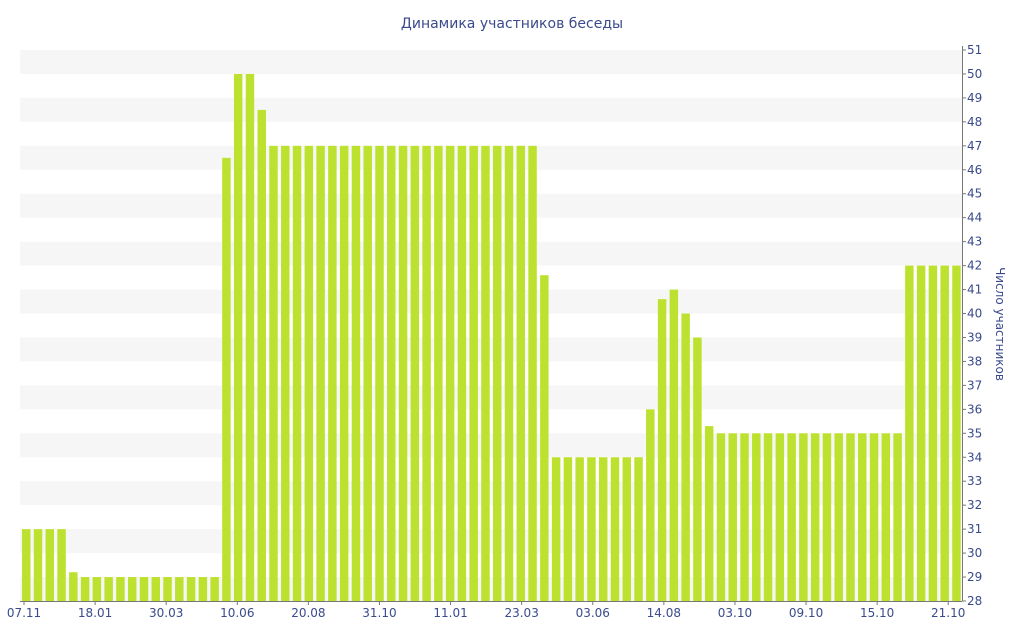 This screenshot has height=640, width=1024. What do you see at coordinates (974, 361) in the screenshot?
I see `y-tick-label: 38` at bounding box center [974, 361].